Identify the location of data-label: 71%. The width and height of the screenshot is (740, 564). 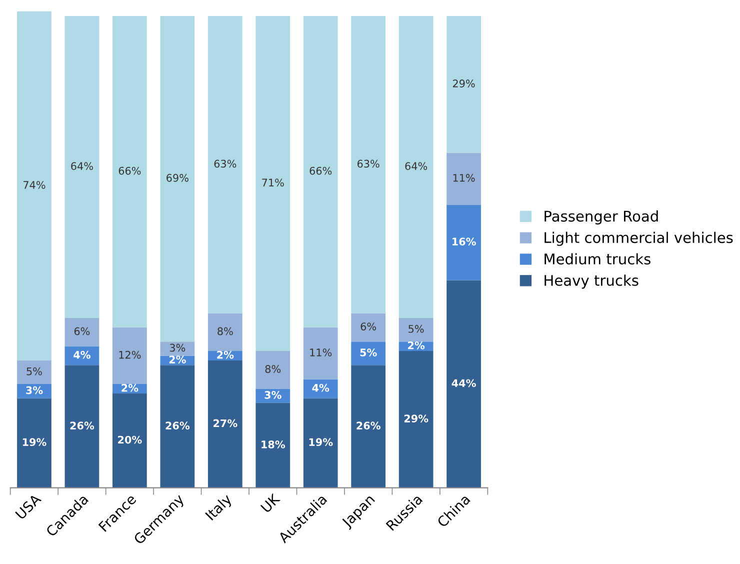
(273, 182).